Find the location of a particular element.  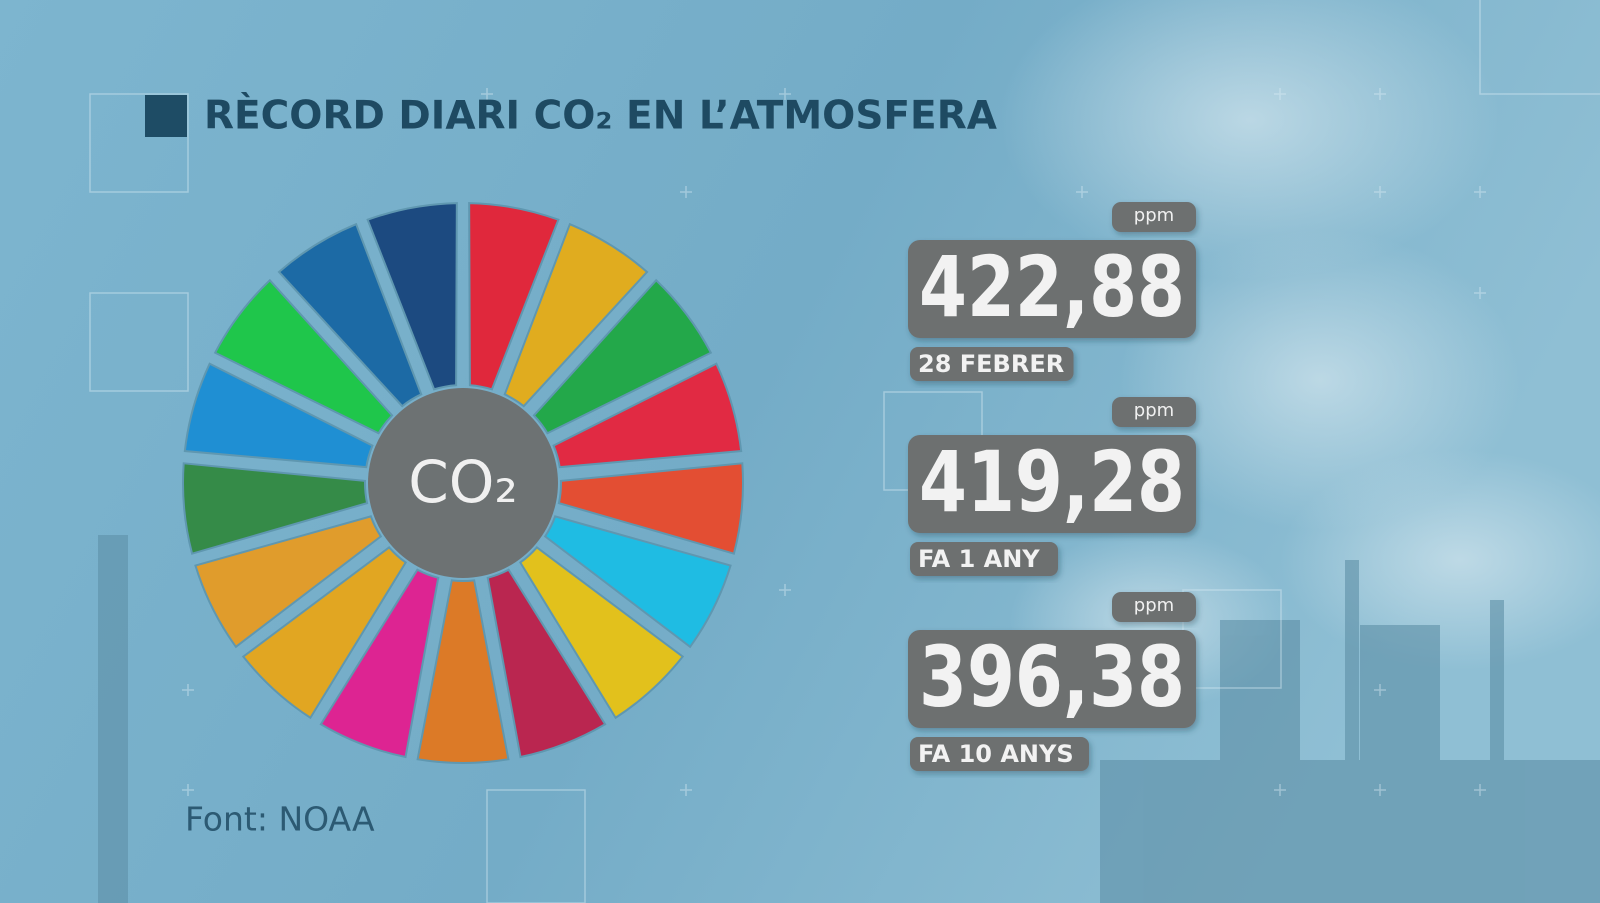

value: 419,28 is located at coordinates (1052, 482).